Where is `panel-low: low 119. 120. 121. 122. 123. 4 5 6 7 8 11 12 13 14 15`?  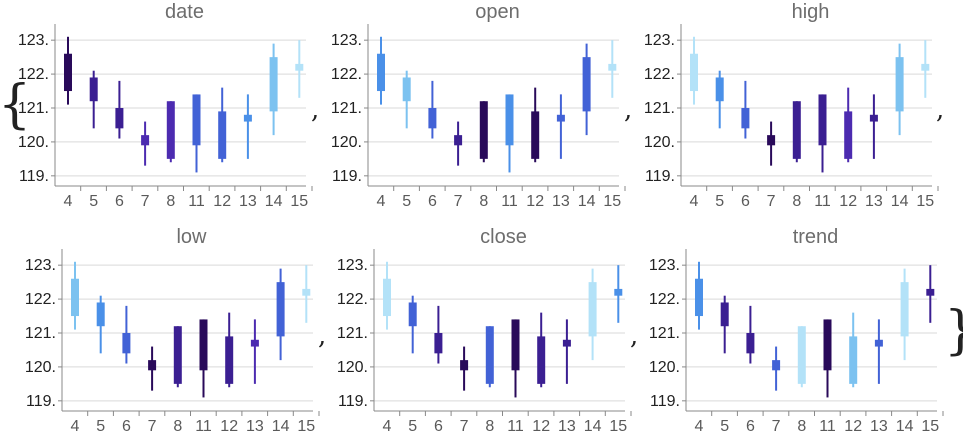
panel-low: low 119. 120. 121. 122. 123. 4 5 6 7 8 11 12 13 14 15 is located at coordinates (172, 330).